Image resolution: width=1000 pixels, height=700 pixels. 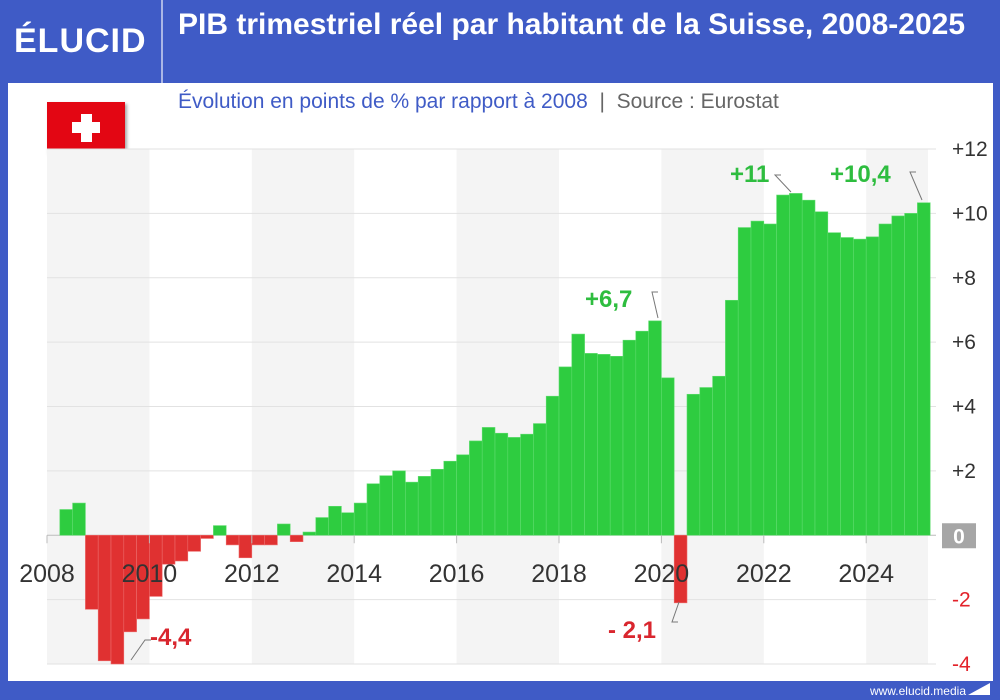 I want to click on annotation-label: +11, so click(x=749, y=174).